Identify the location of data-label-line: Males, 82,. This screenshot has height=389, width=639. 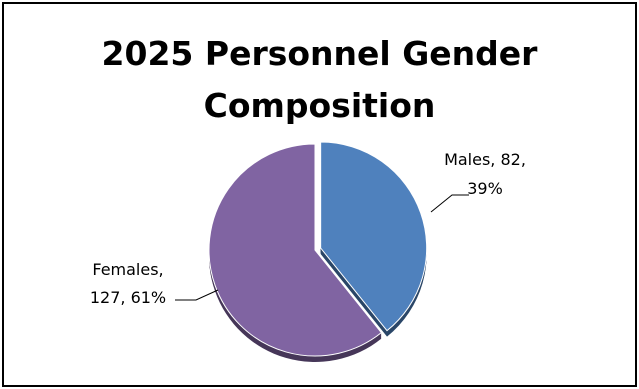
(485, 159).